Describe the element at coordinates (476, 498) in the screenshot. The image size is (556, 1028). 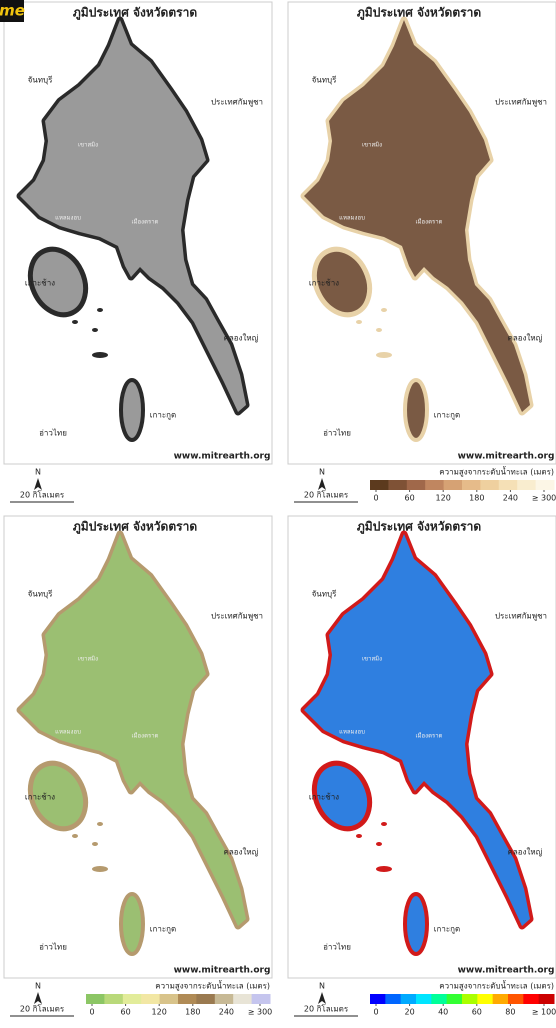
I see `legend-tick-label: 180` at that location.